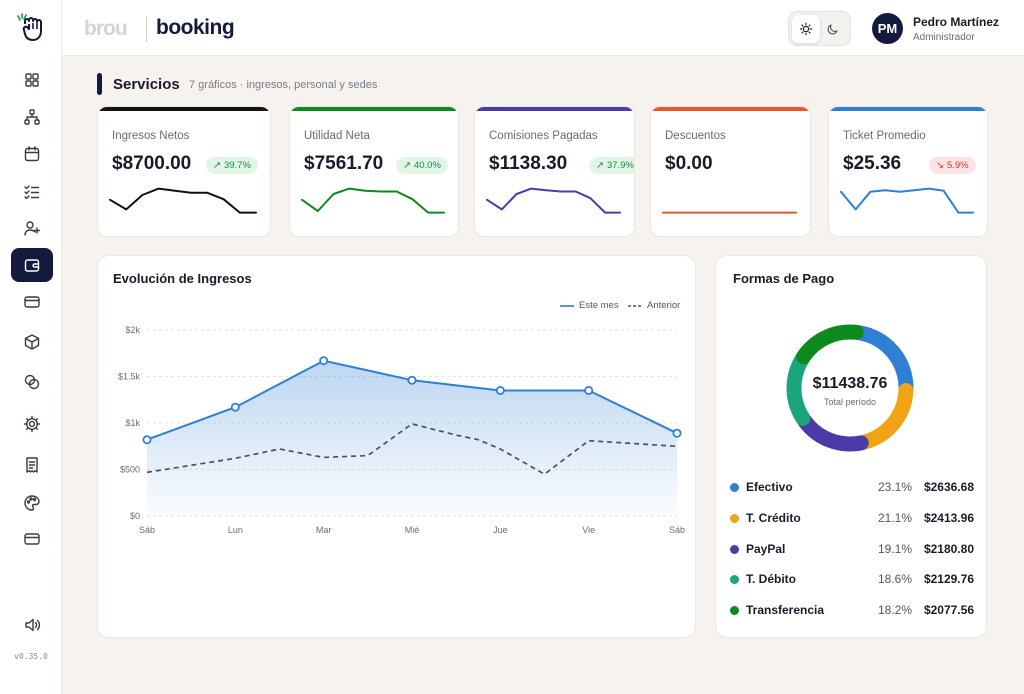 The image size is (1024, 694). I want to click on sidebar-item-add-user, so click(32, 228).